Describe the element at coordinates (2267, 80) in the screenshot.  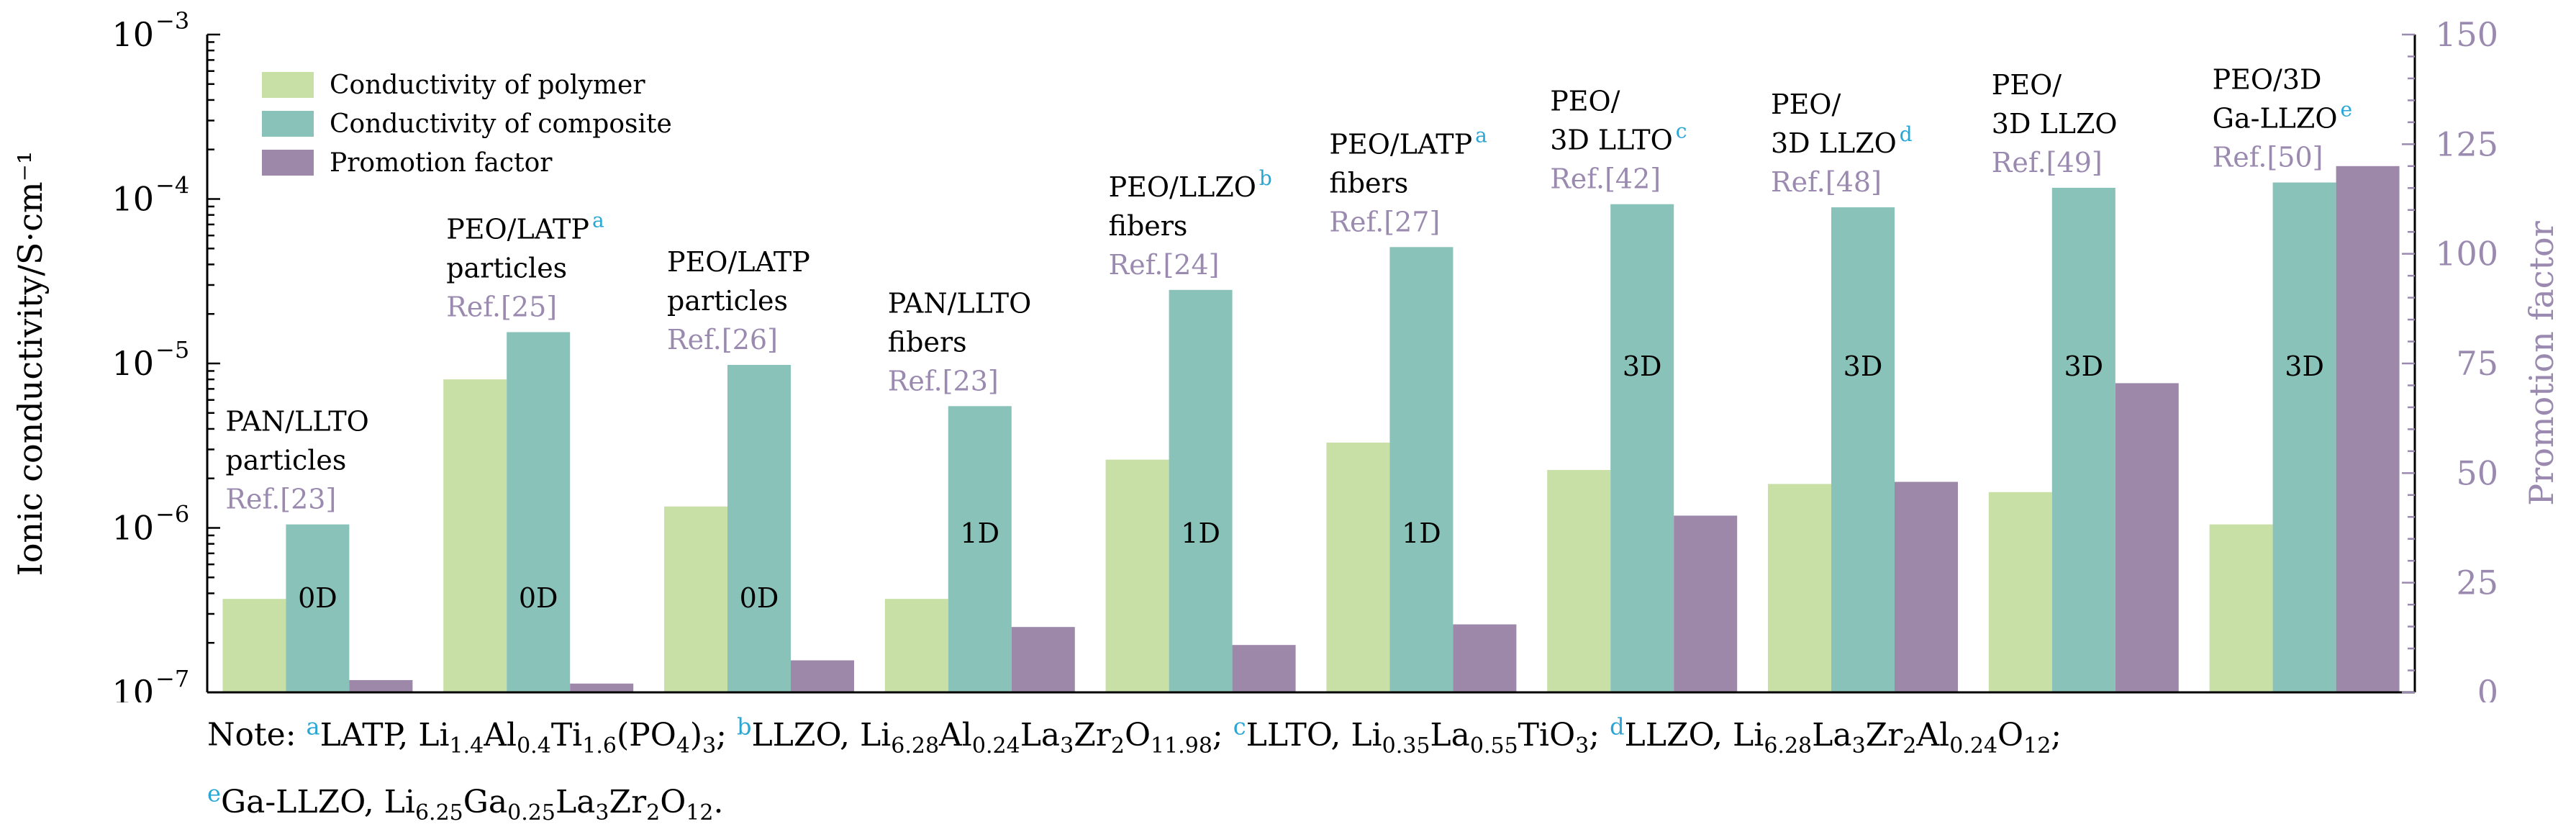
I see `group-label-line1-10: PEO/3D` at that location.